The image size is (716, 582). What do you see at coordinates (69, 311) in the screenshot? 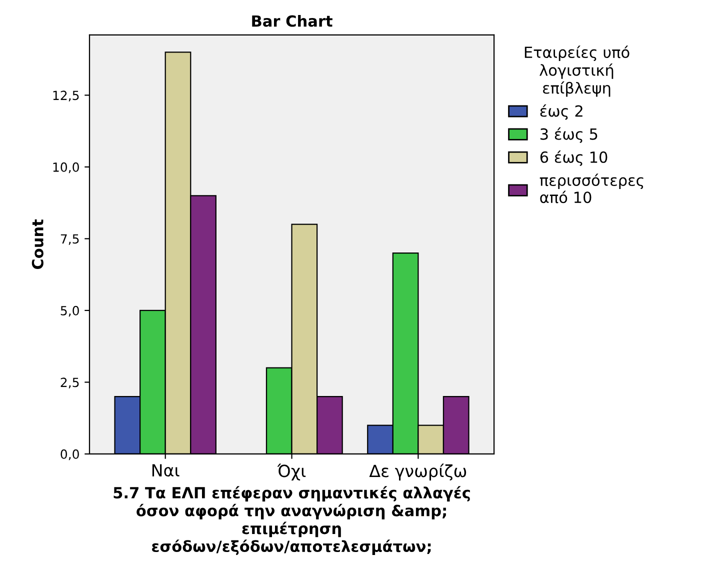
I see `y-tick-label: 5,0` at bounding box center [69, 311].